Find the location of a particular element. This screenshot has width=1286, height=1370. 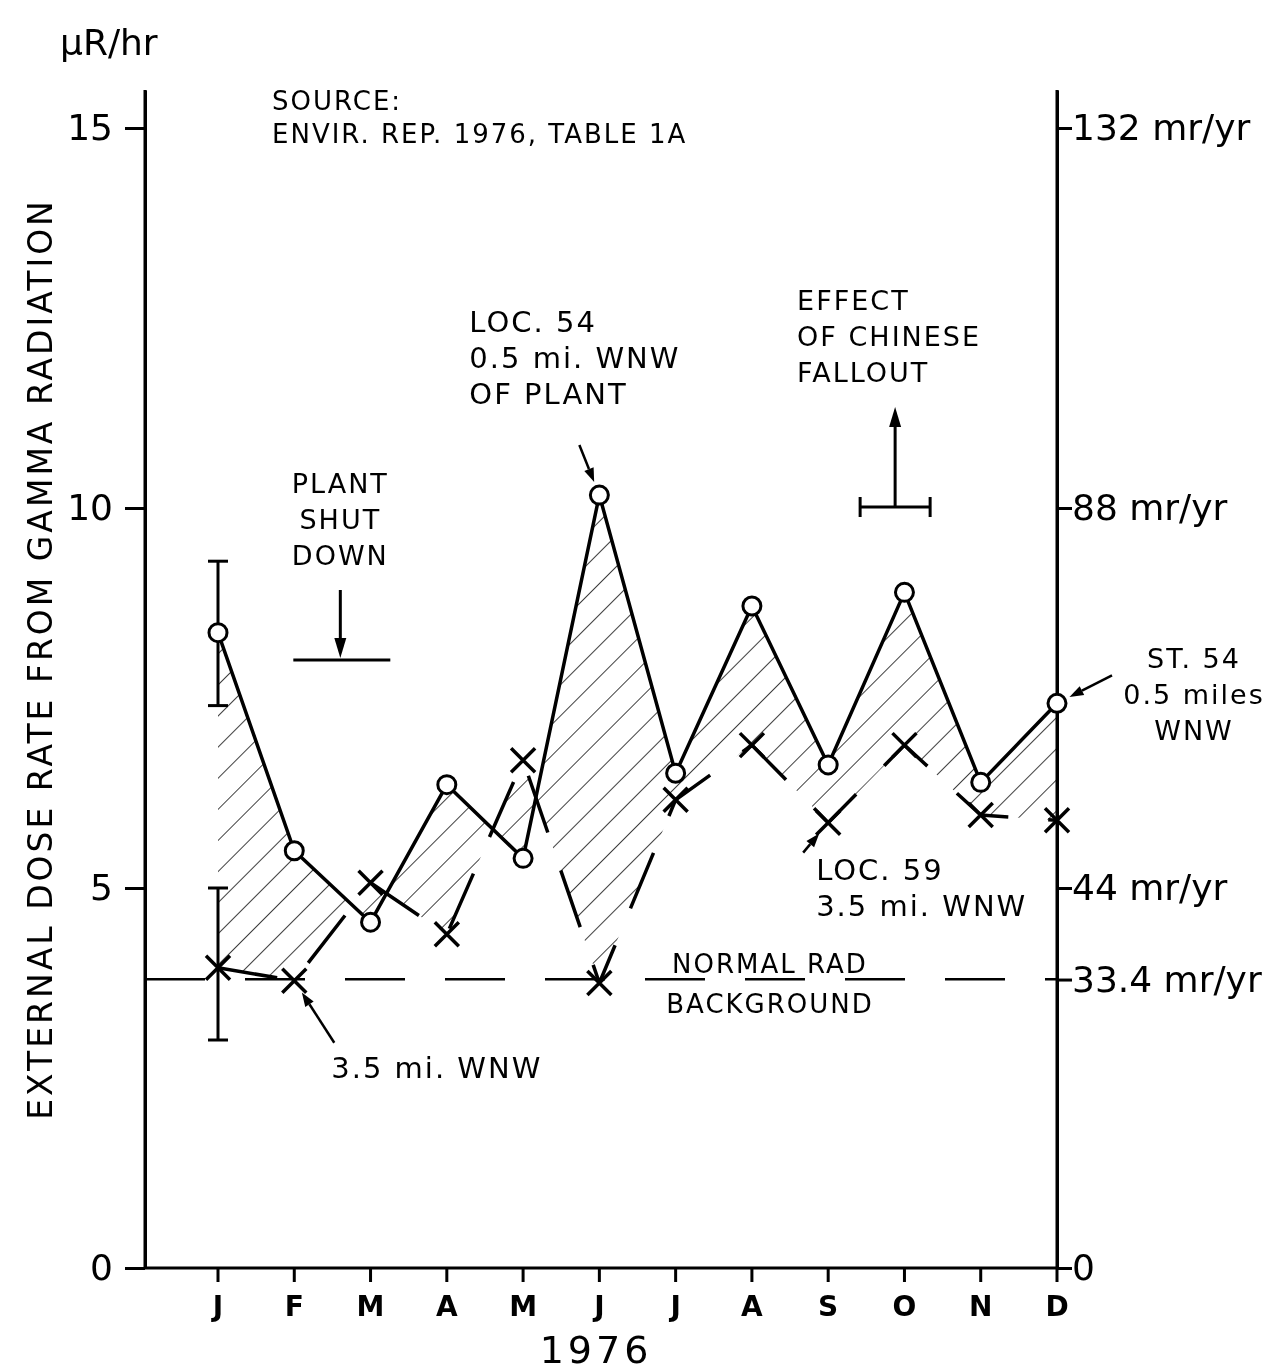

y2-tick-label: 132 mr/yr is located at coordinates (1161, 128).